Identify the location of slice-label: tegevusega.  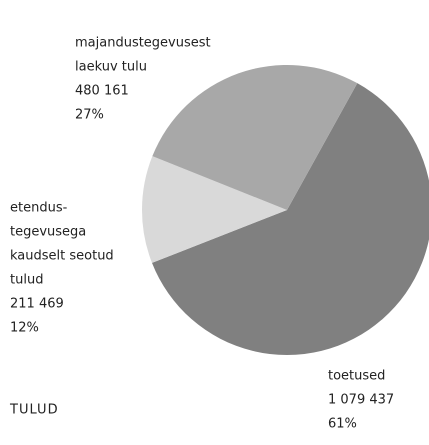
(48, 232).